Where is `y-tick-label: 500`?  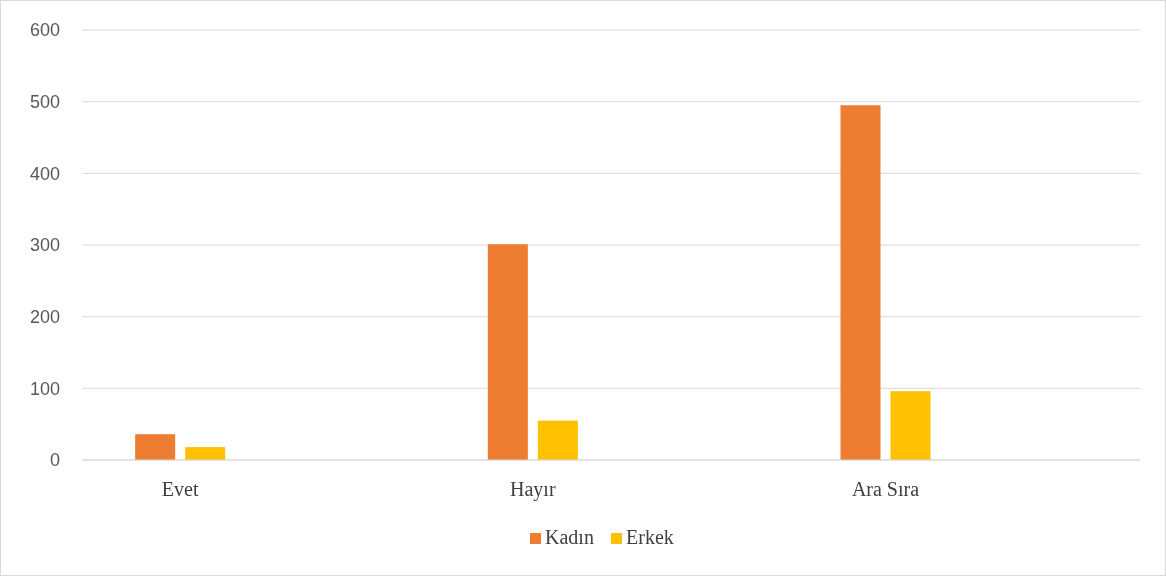 y-tick-label: 500 is located at coordinates (44, 101).